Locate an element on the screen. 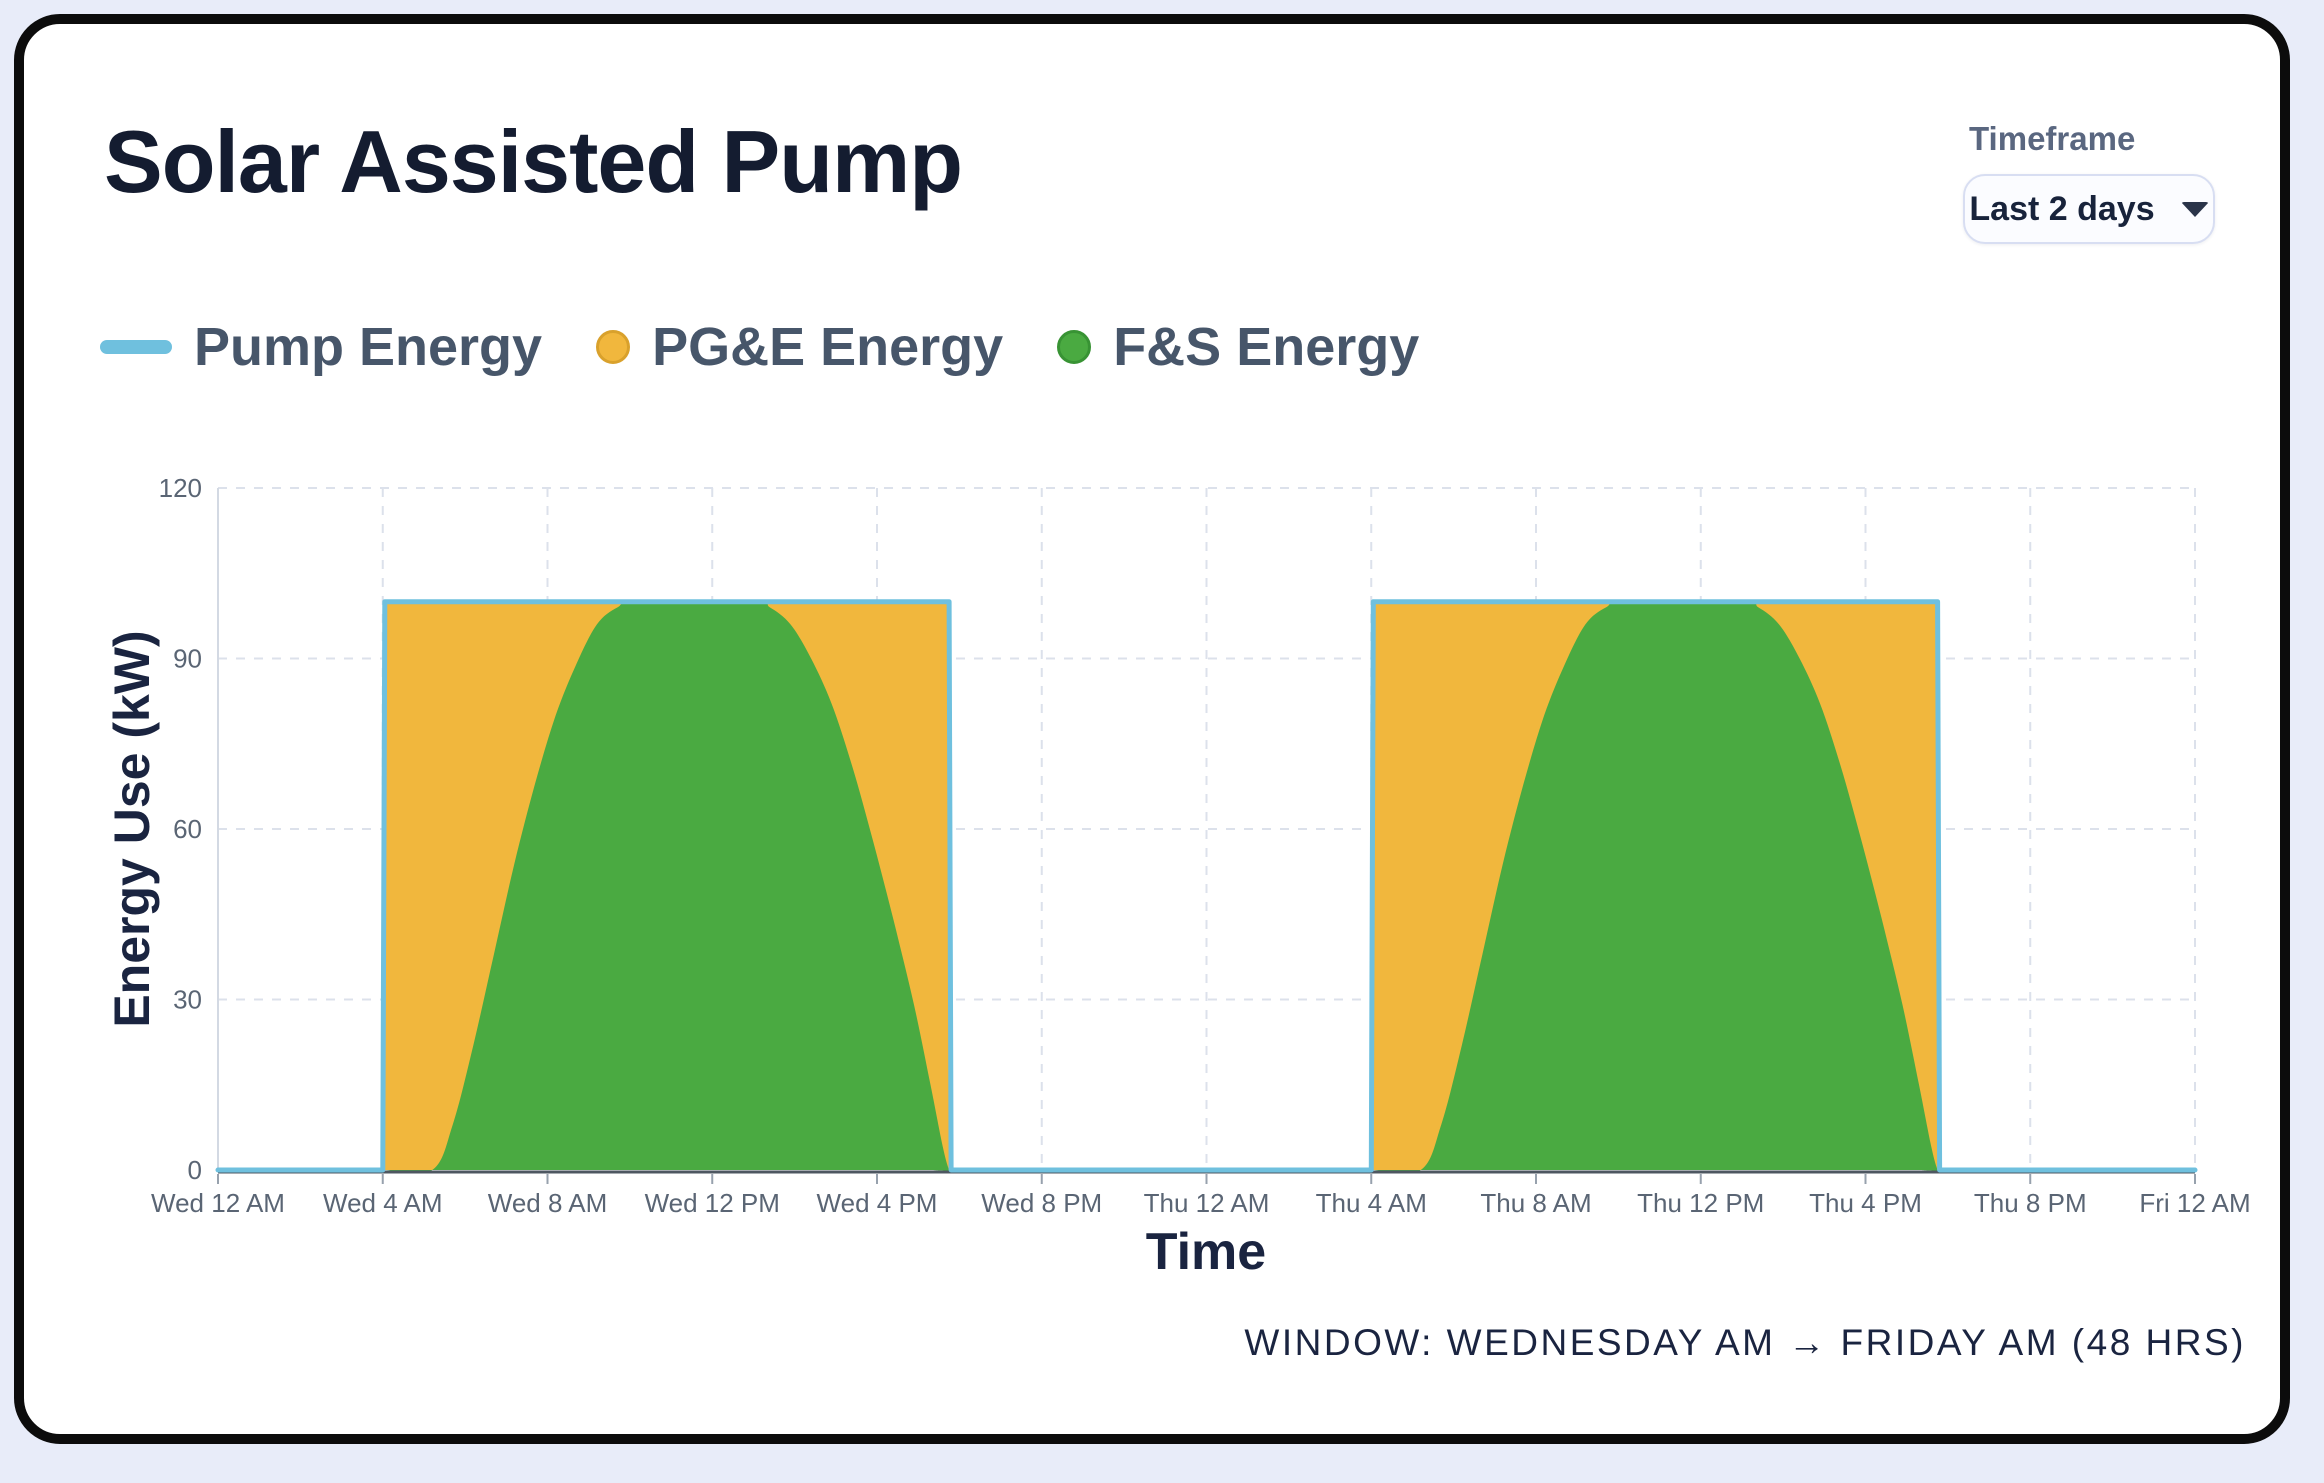 This screenshot has width=2324, height=1483. timeframe-block: Timeframe Last 2 days is located at coordinates (2093, 182).